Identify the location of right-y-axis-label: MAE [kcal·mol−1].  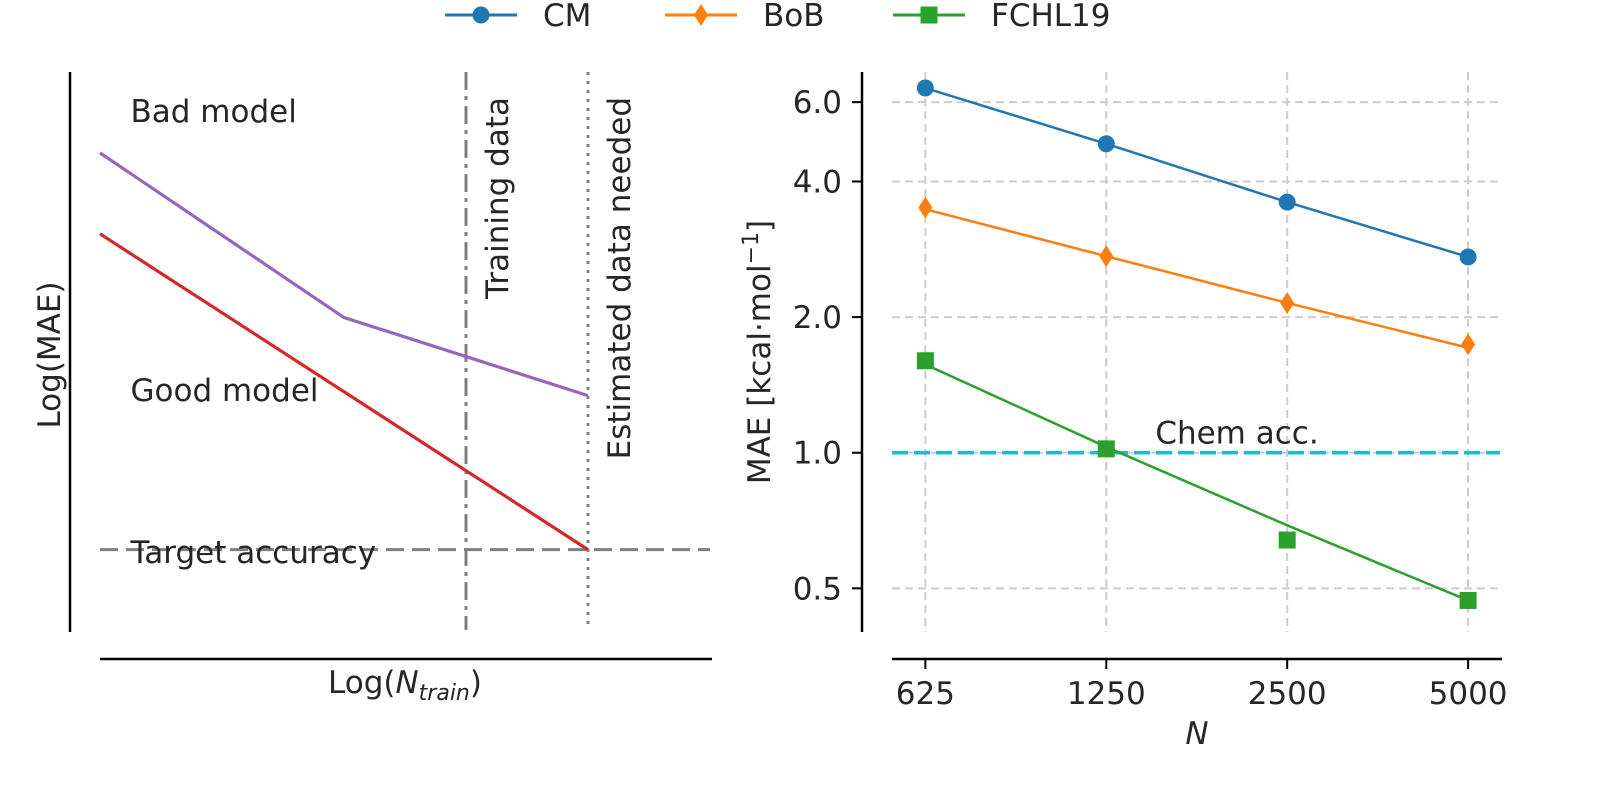
(758, 352).